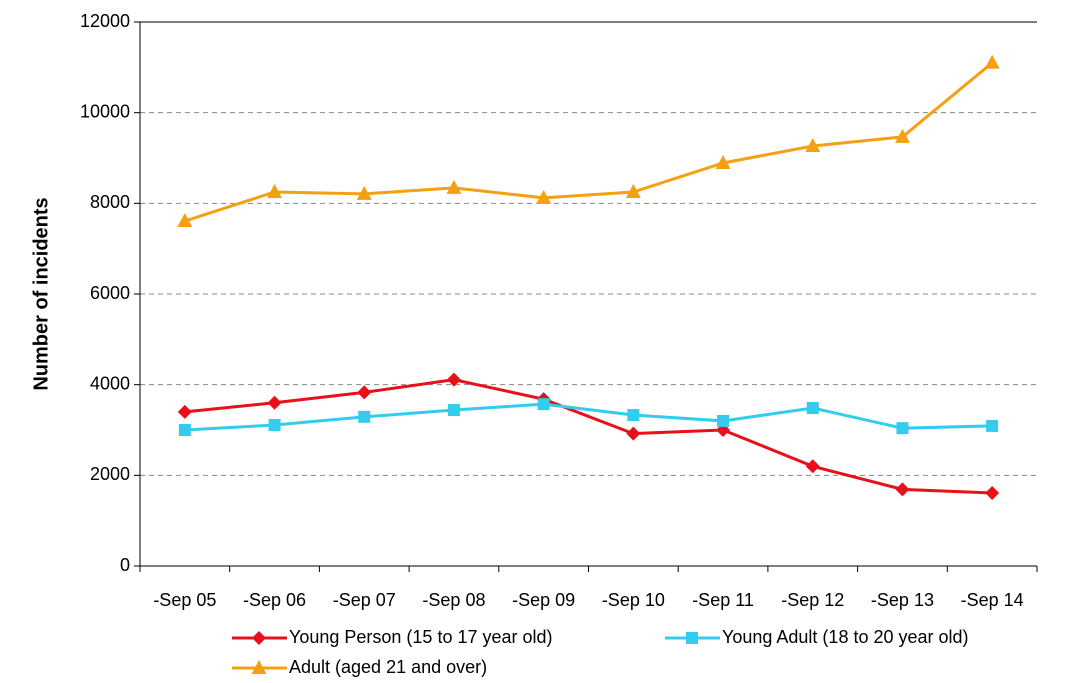  What do you see at coordinates (388, 667) in the screenshot?
I see `legend-label: Adult (aged 21 and over)` at bounding box center [388, 667].